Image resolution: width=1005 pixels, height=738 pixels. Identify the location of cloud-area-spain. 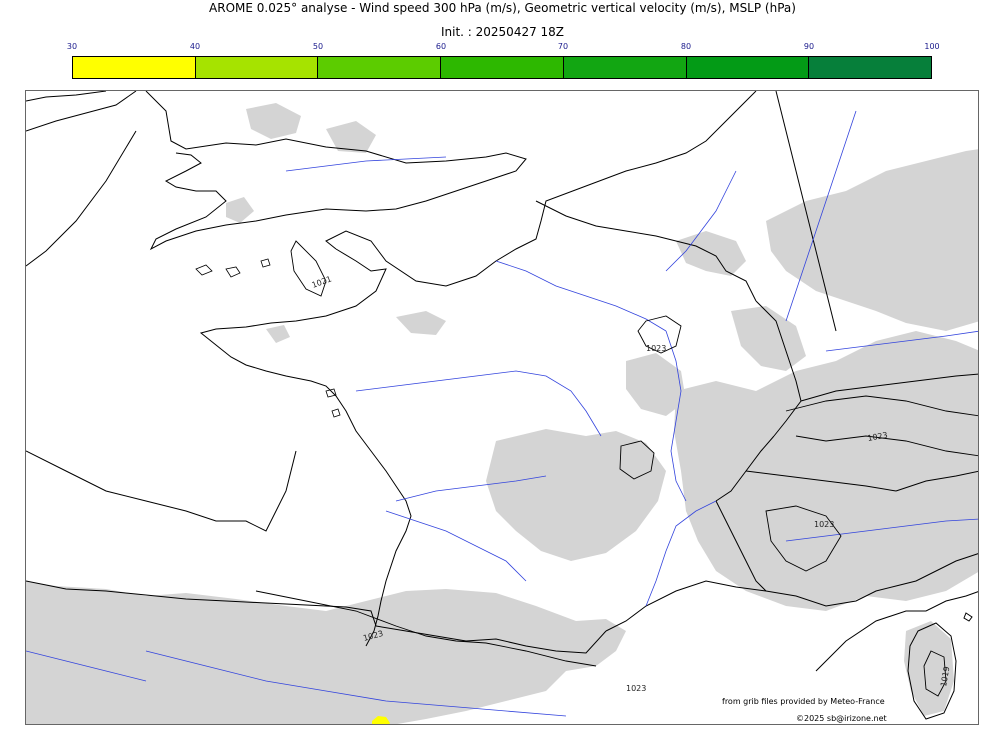
(326, 652).